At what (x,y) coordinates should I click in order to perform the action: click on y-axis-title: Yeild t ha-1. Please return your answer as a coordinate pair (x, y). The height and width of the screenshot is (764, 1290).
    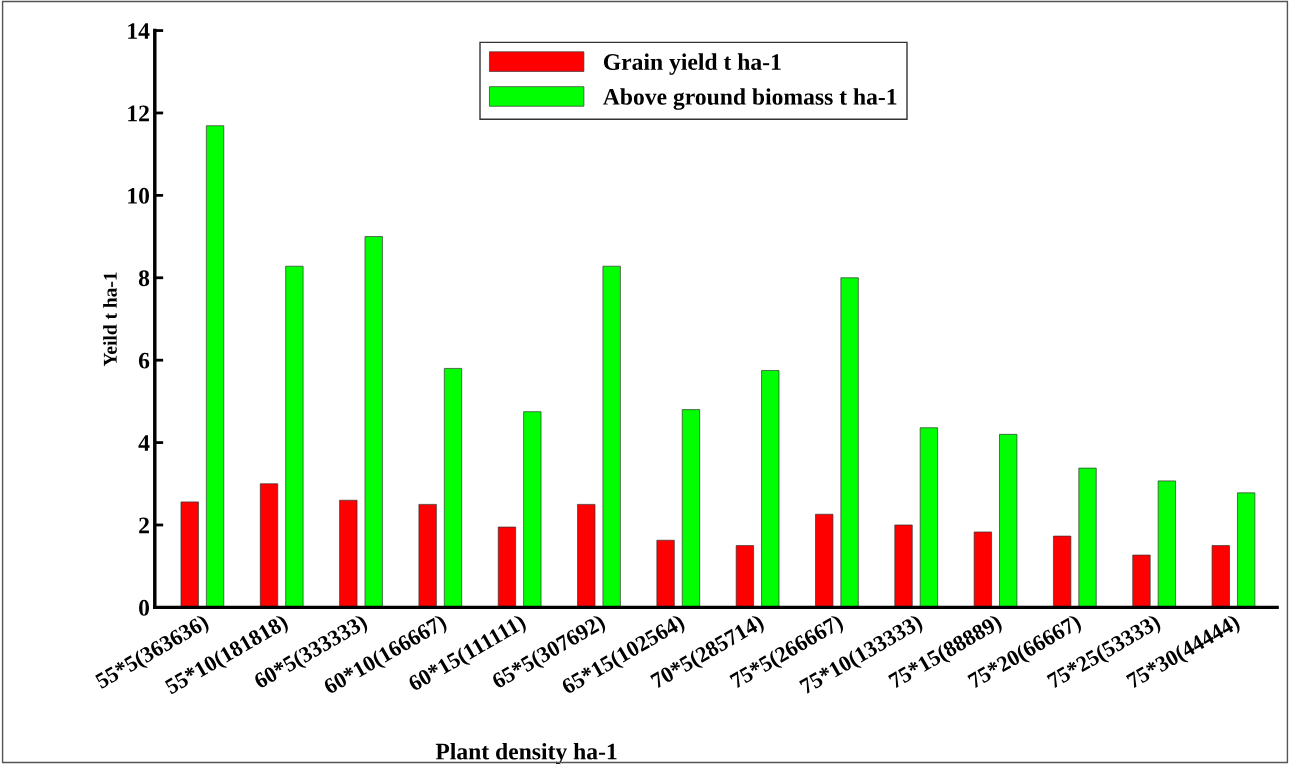
    Looking at the image, I should click on (110, 319).